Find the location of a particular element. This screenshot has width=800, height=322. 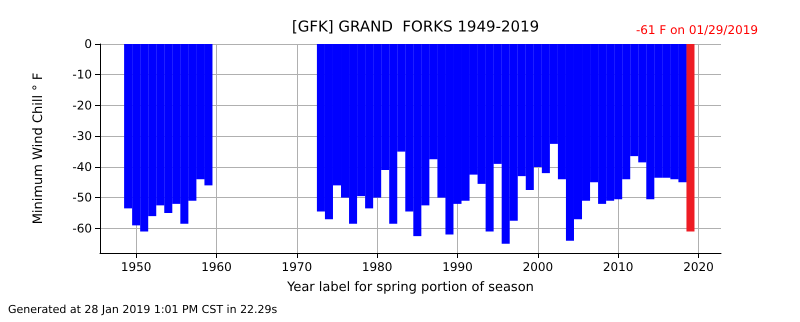

x-tick-label: 1950 is located at coordinates (136, 267).